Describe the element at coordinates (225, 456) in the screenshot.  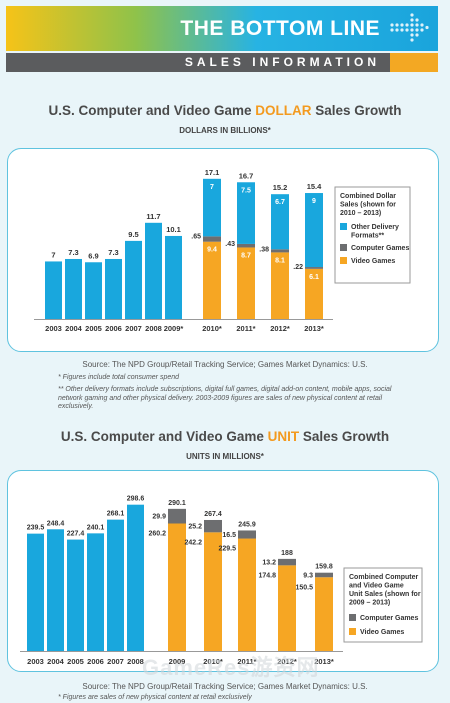
I see `chart2-subtitle: UNITS IN MILLIONS*` at that location.